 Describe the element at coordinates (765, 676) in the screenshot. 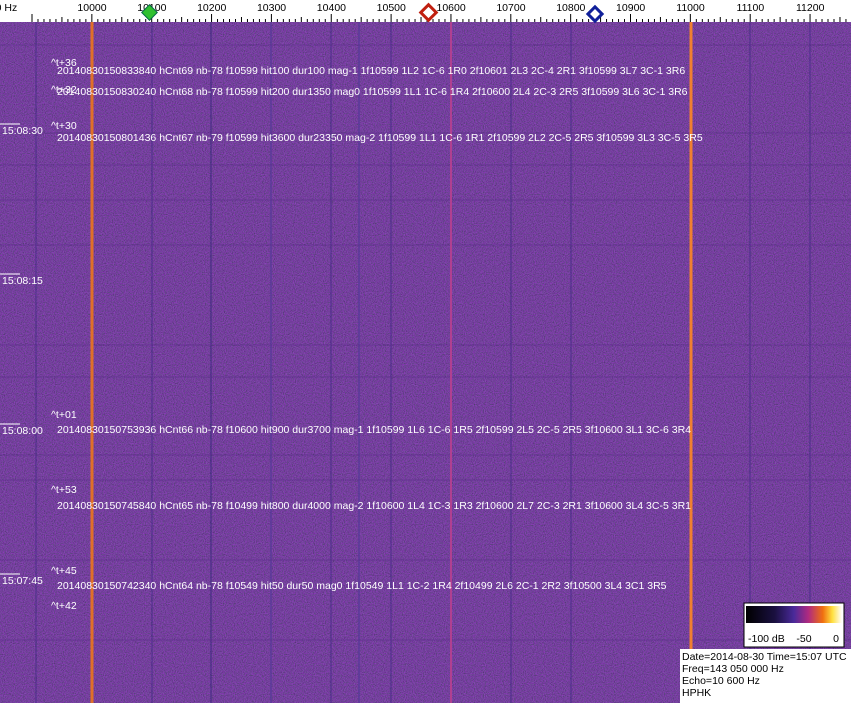

I see `info-box` at that location.